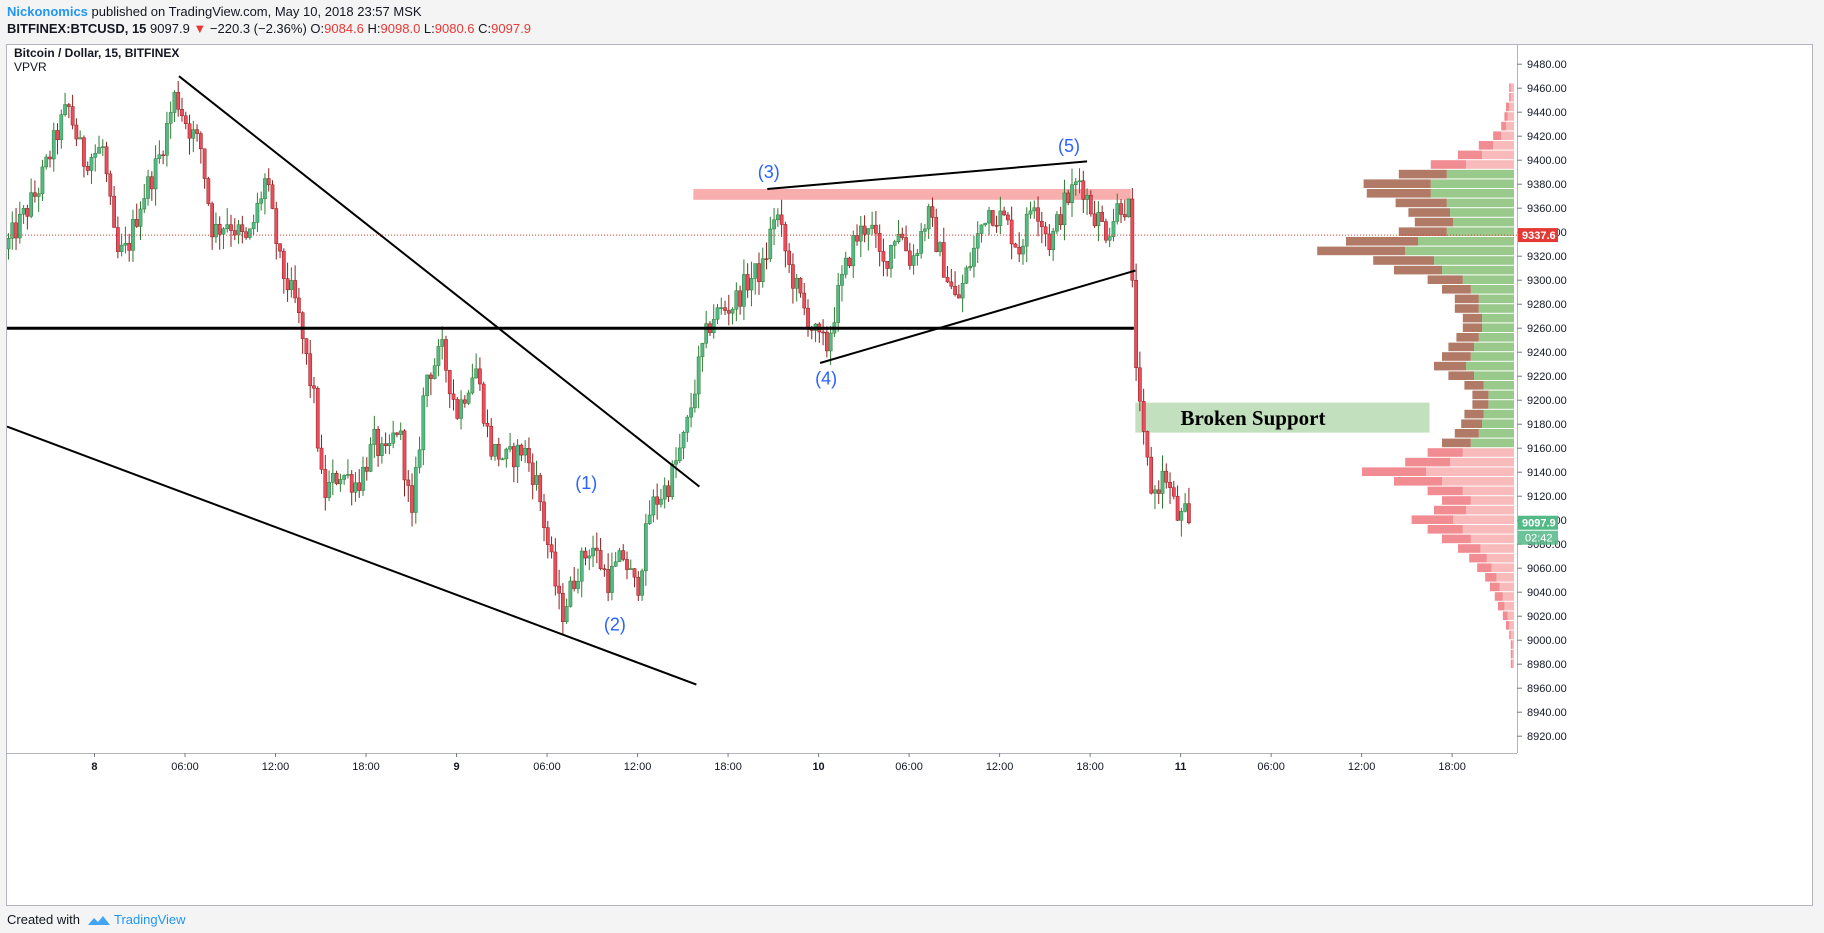 This screenshot has width=1824, height=933. I want to click on author-link: Nickonomics, so click(47, 11).